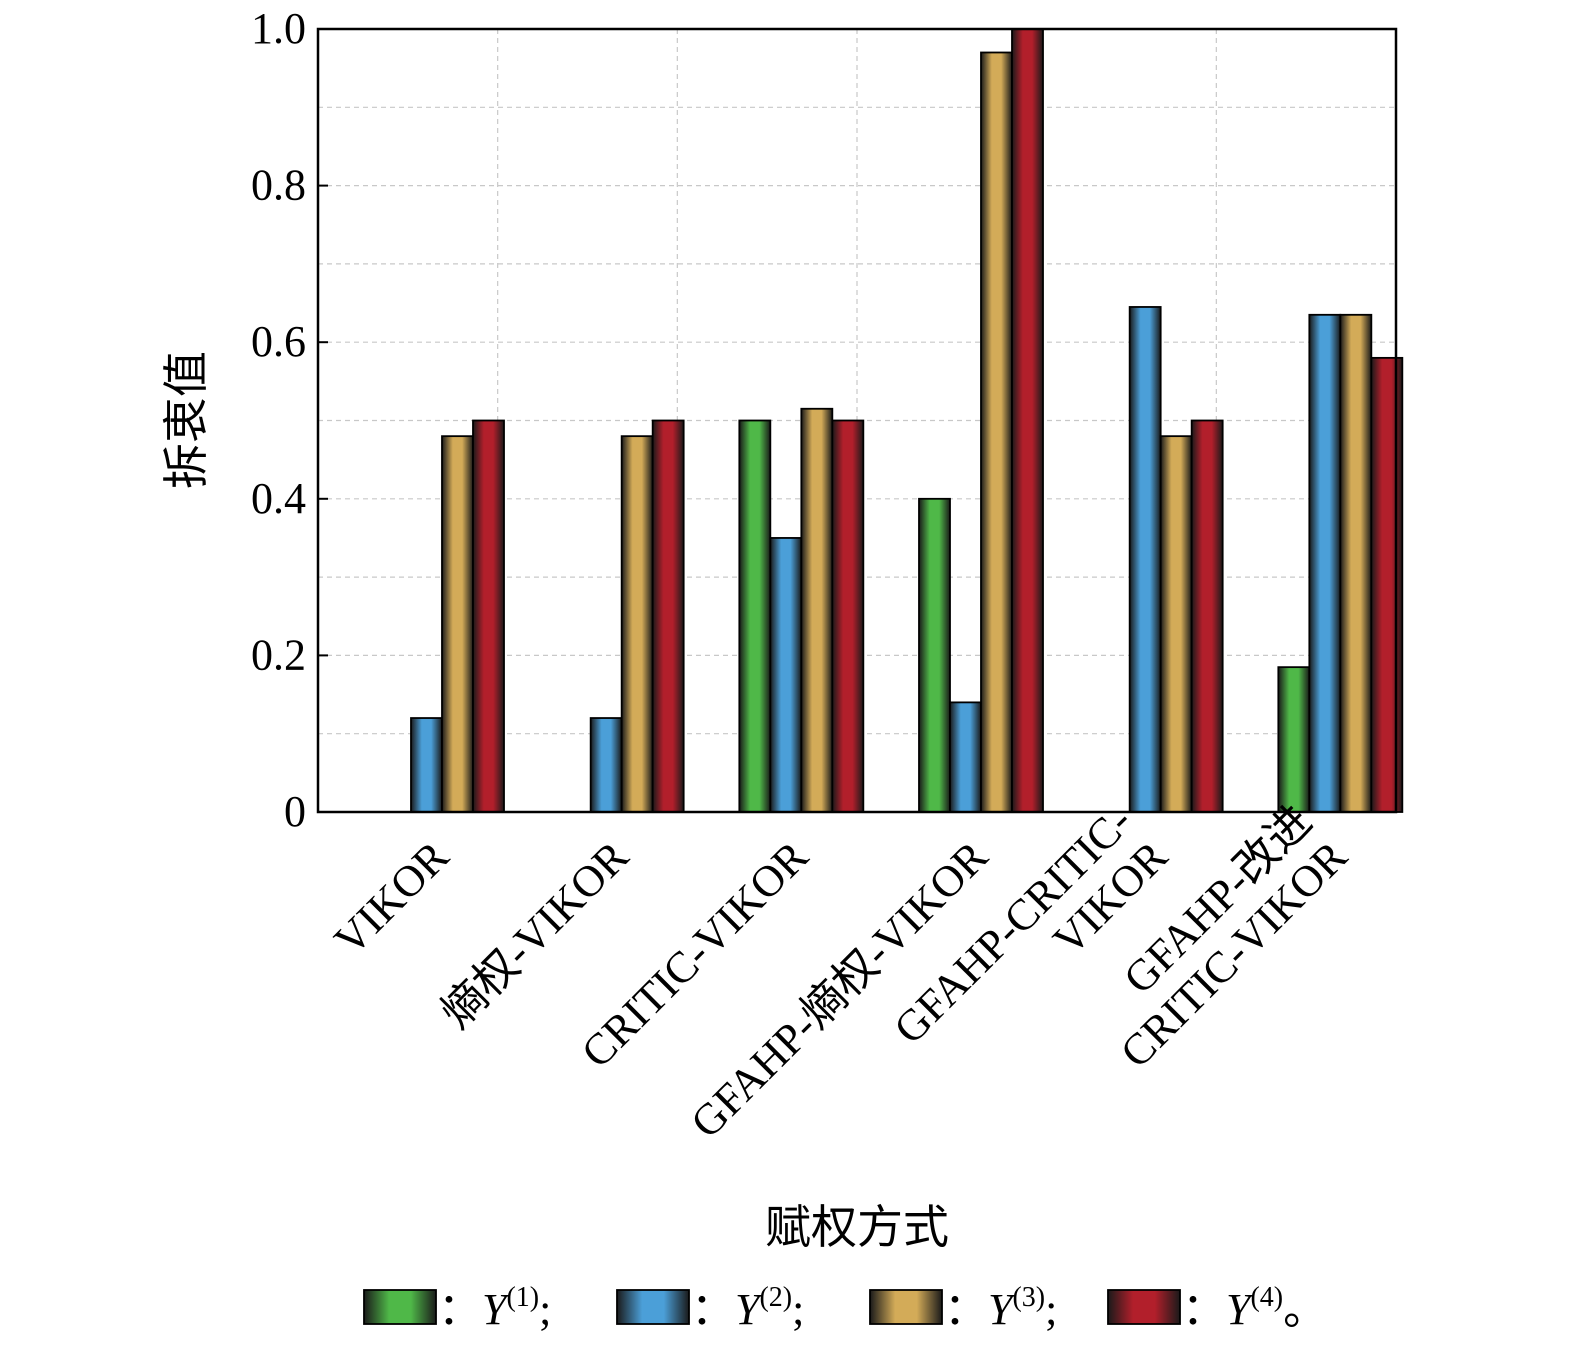  I want to click on y-tick-label: 0.2, so click(278, 654).